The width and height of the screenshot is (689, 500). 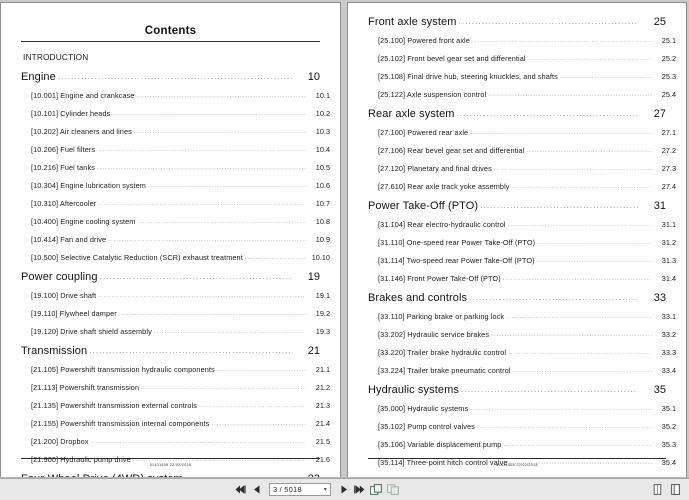 I want to click on next-page-icon, so click(x=343, y=489).